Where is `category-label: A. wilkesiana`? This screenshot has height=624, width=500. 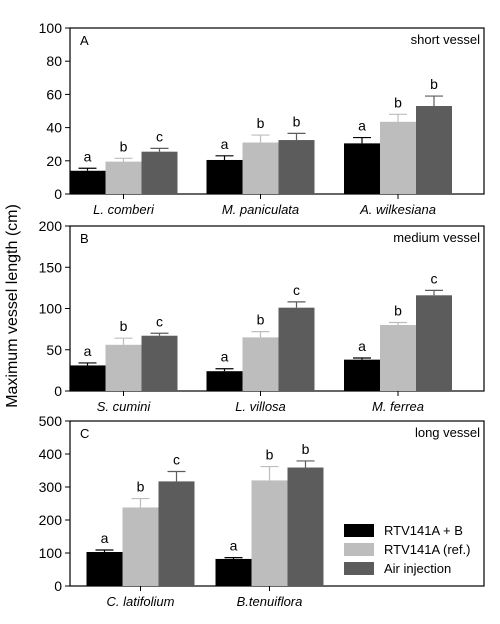 category-label: A. wilkesiana is located at coordinates (397, 209).